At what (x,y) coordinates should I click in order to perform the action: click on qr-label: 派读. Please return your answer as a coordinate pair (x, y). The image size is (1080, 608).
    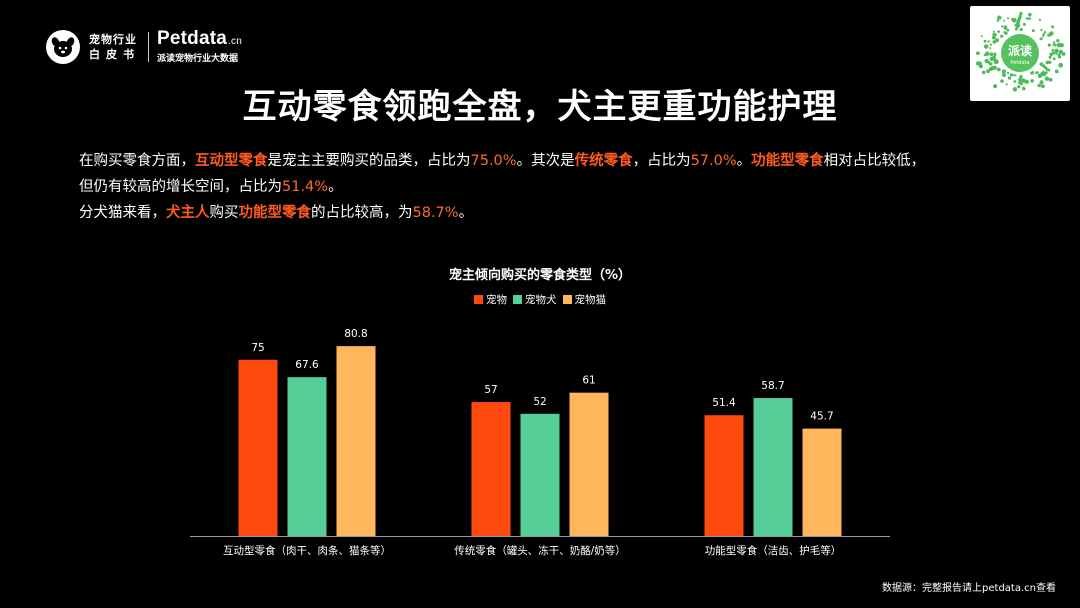
    Looking at the image, I should click on (1020, 50).